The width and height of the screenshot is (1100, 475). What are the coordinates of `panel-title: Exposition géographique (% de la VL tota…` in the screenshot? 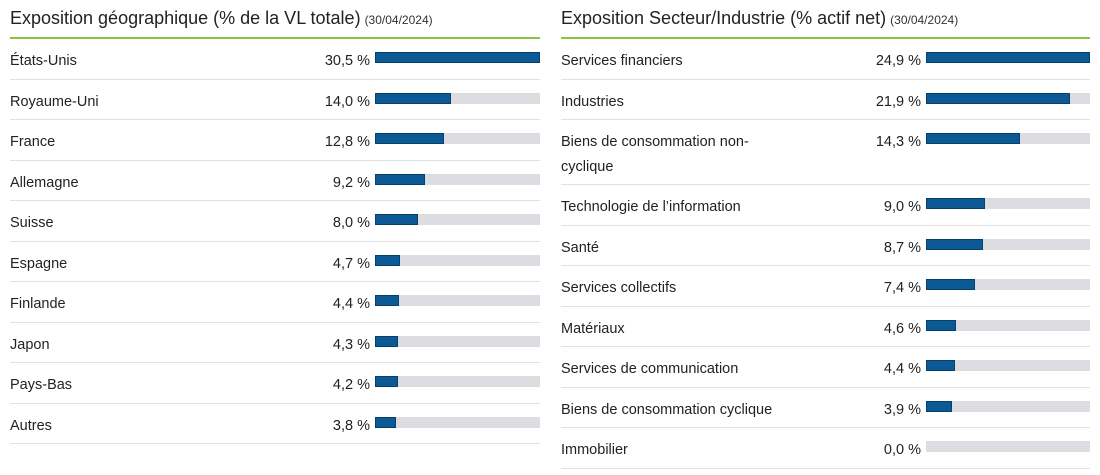 It's located at (185, 18).